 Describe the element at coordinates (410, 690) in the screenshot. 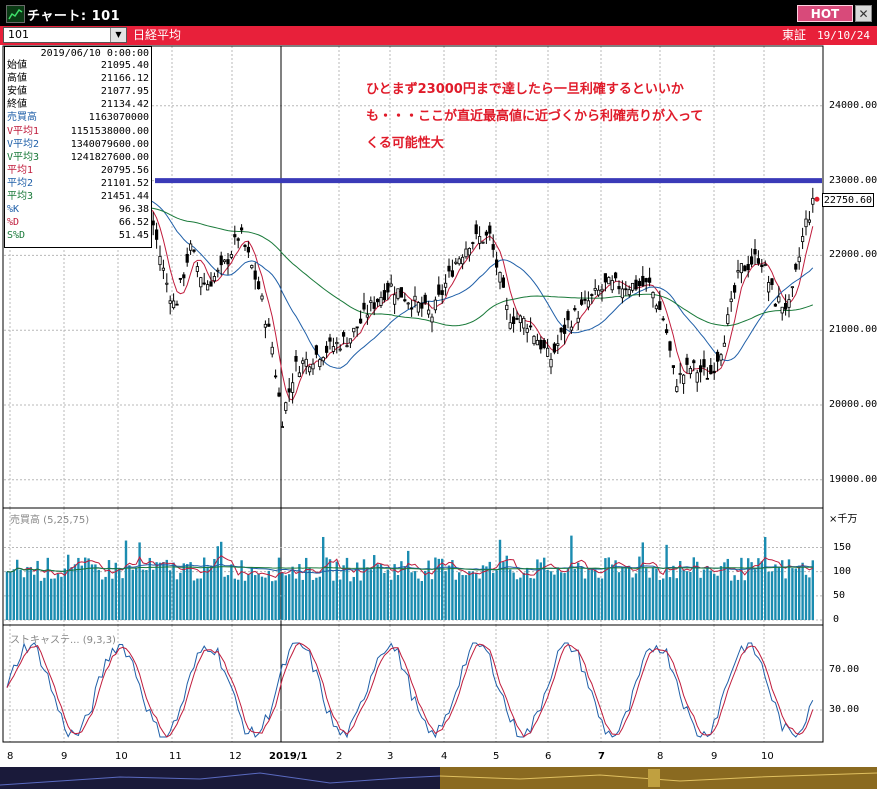

I see `stochastic-lines` at that location.